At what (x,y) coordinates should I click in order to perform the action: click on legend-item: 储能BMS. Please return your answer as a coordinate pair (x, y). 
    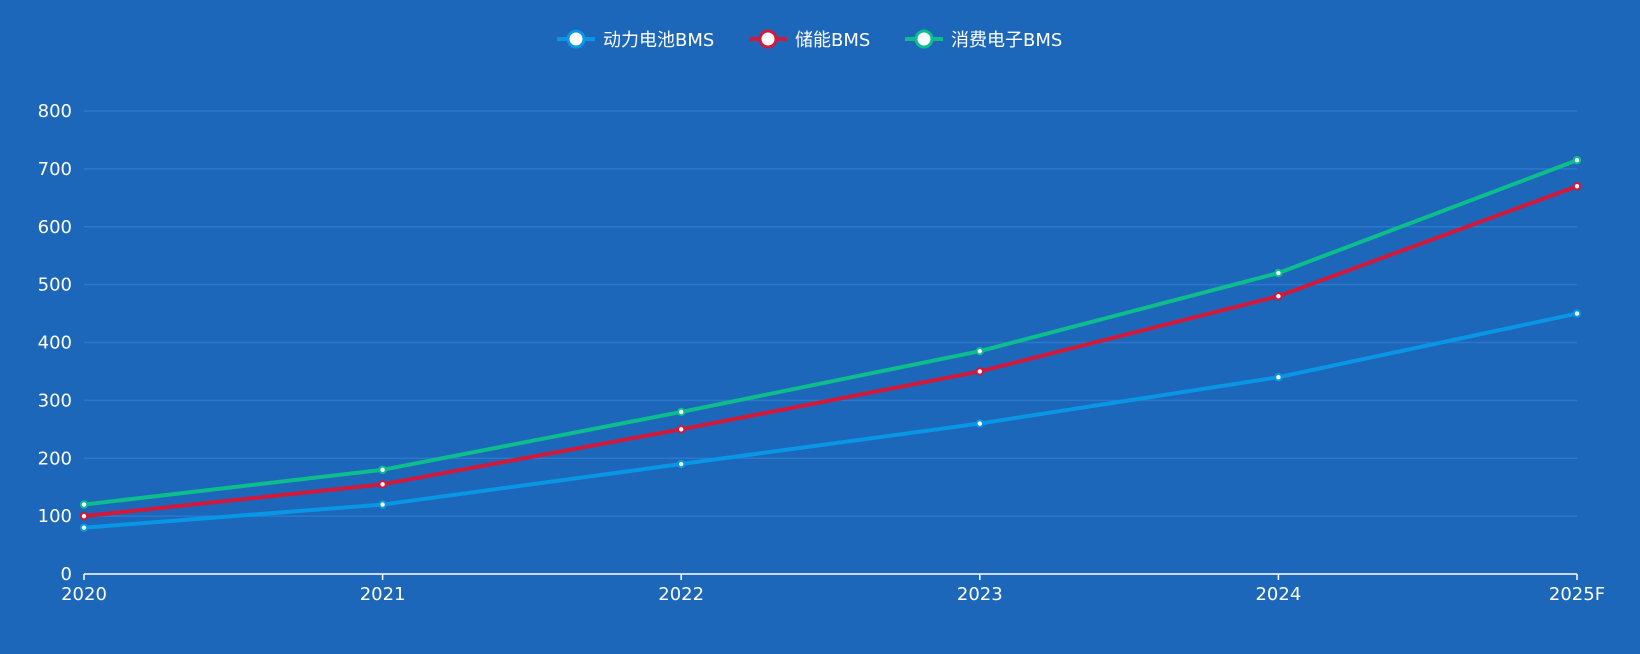
    Looking at the image, I should click on (809, 40).